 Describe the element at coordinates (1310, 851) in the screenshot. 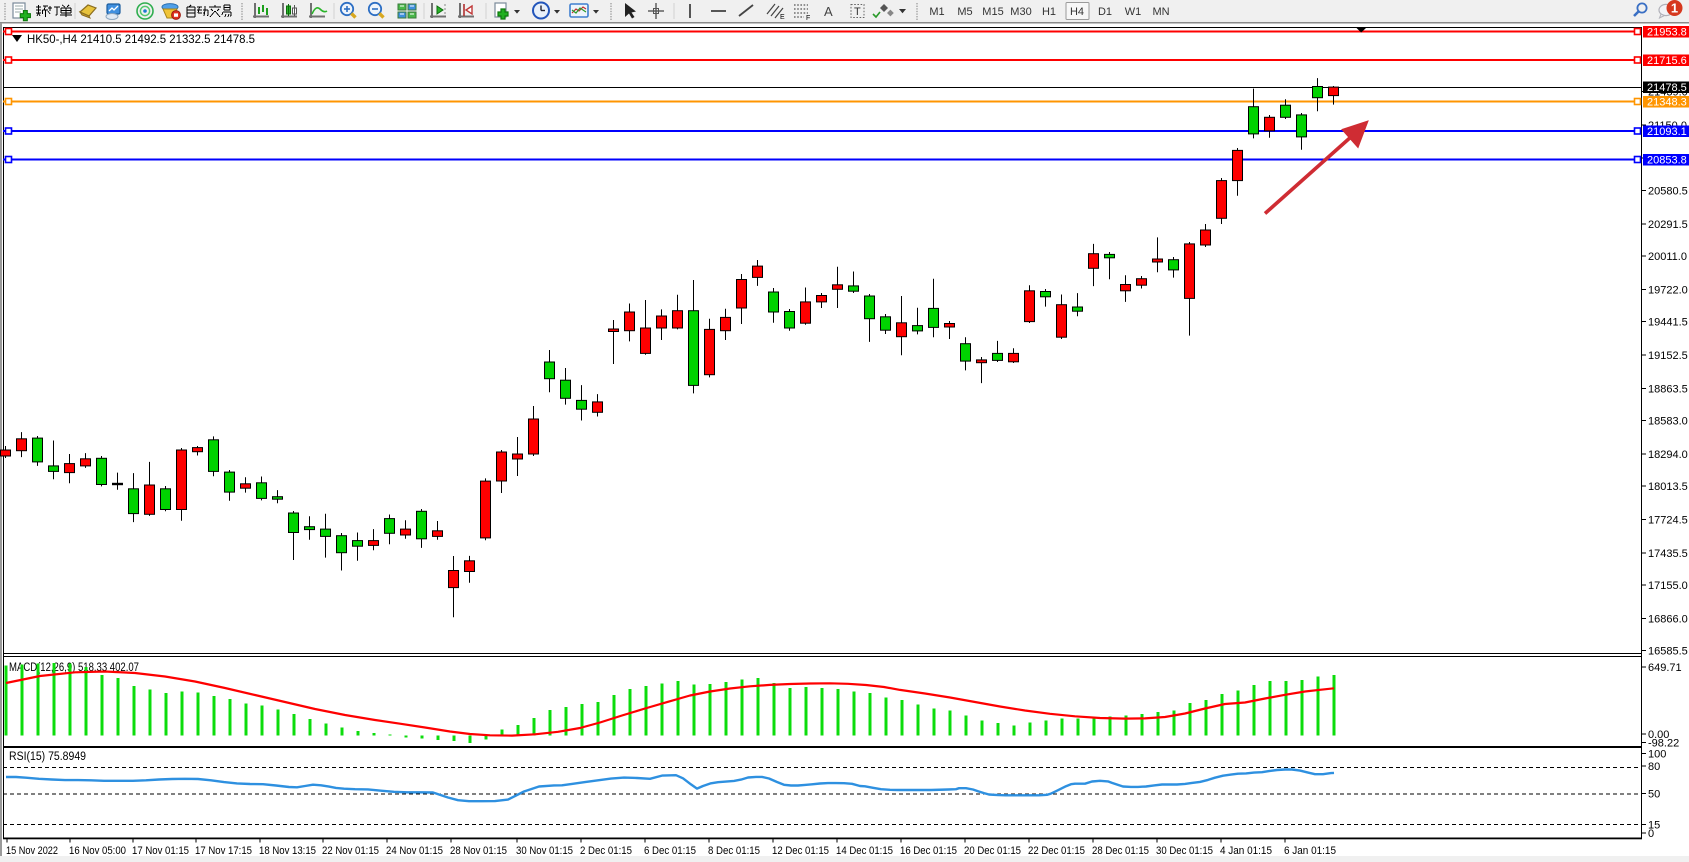

I see `svg-text: 6 Jan 01:15` at that location.